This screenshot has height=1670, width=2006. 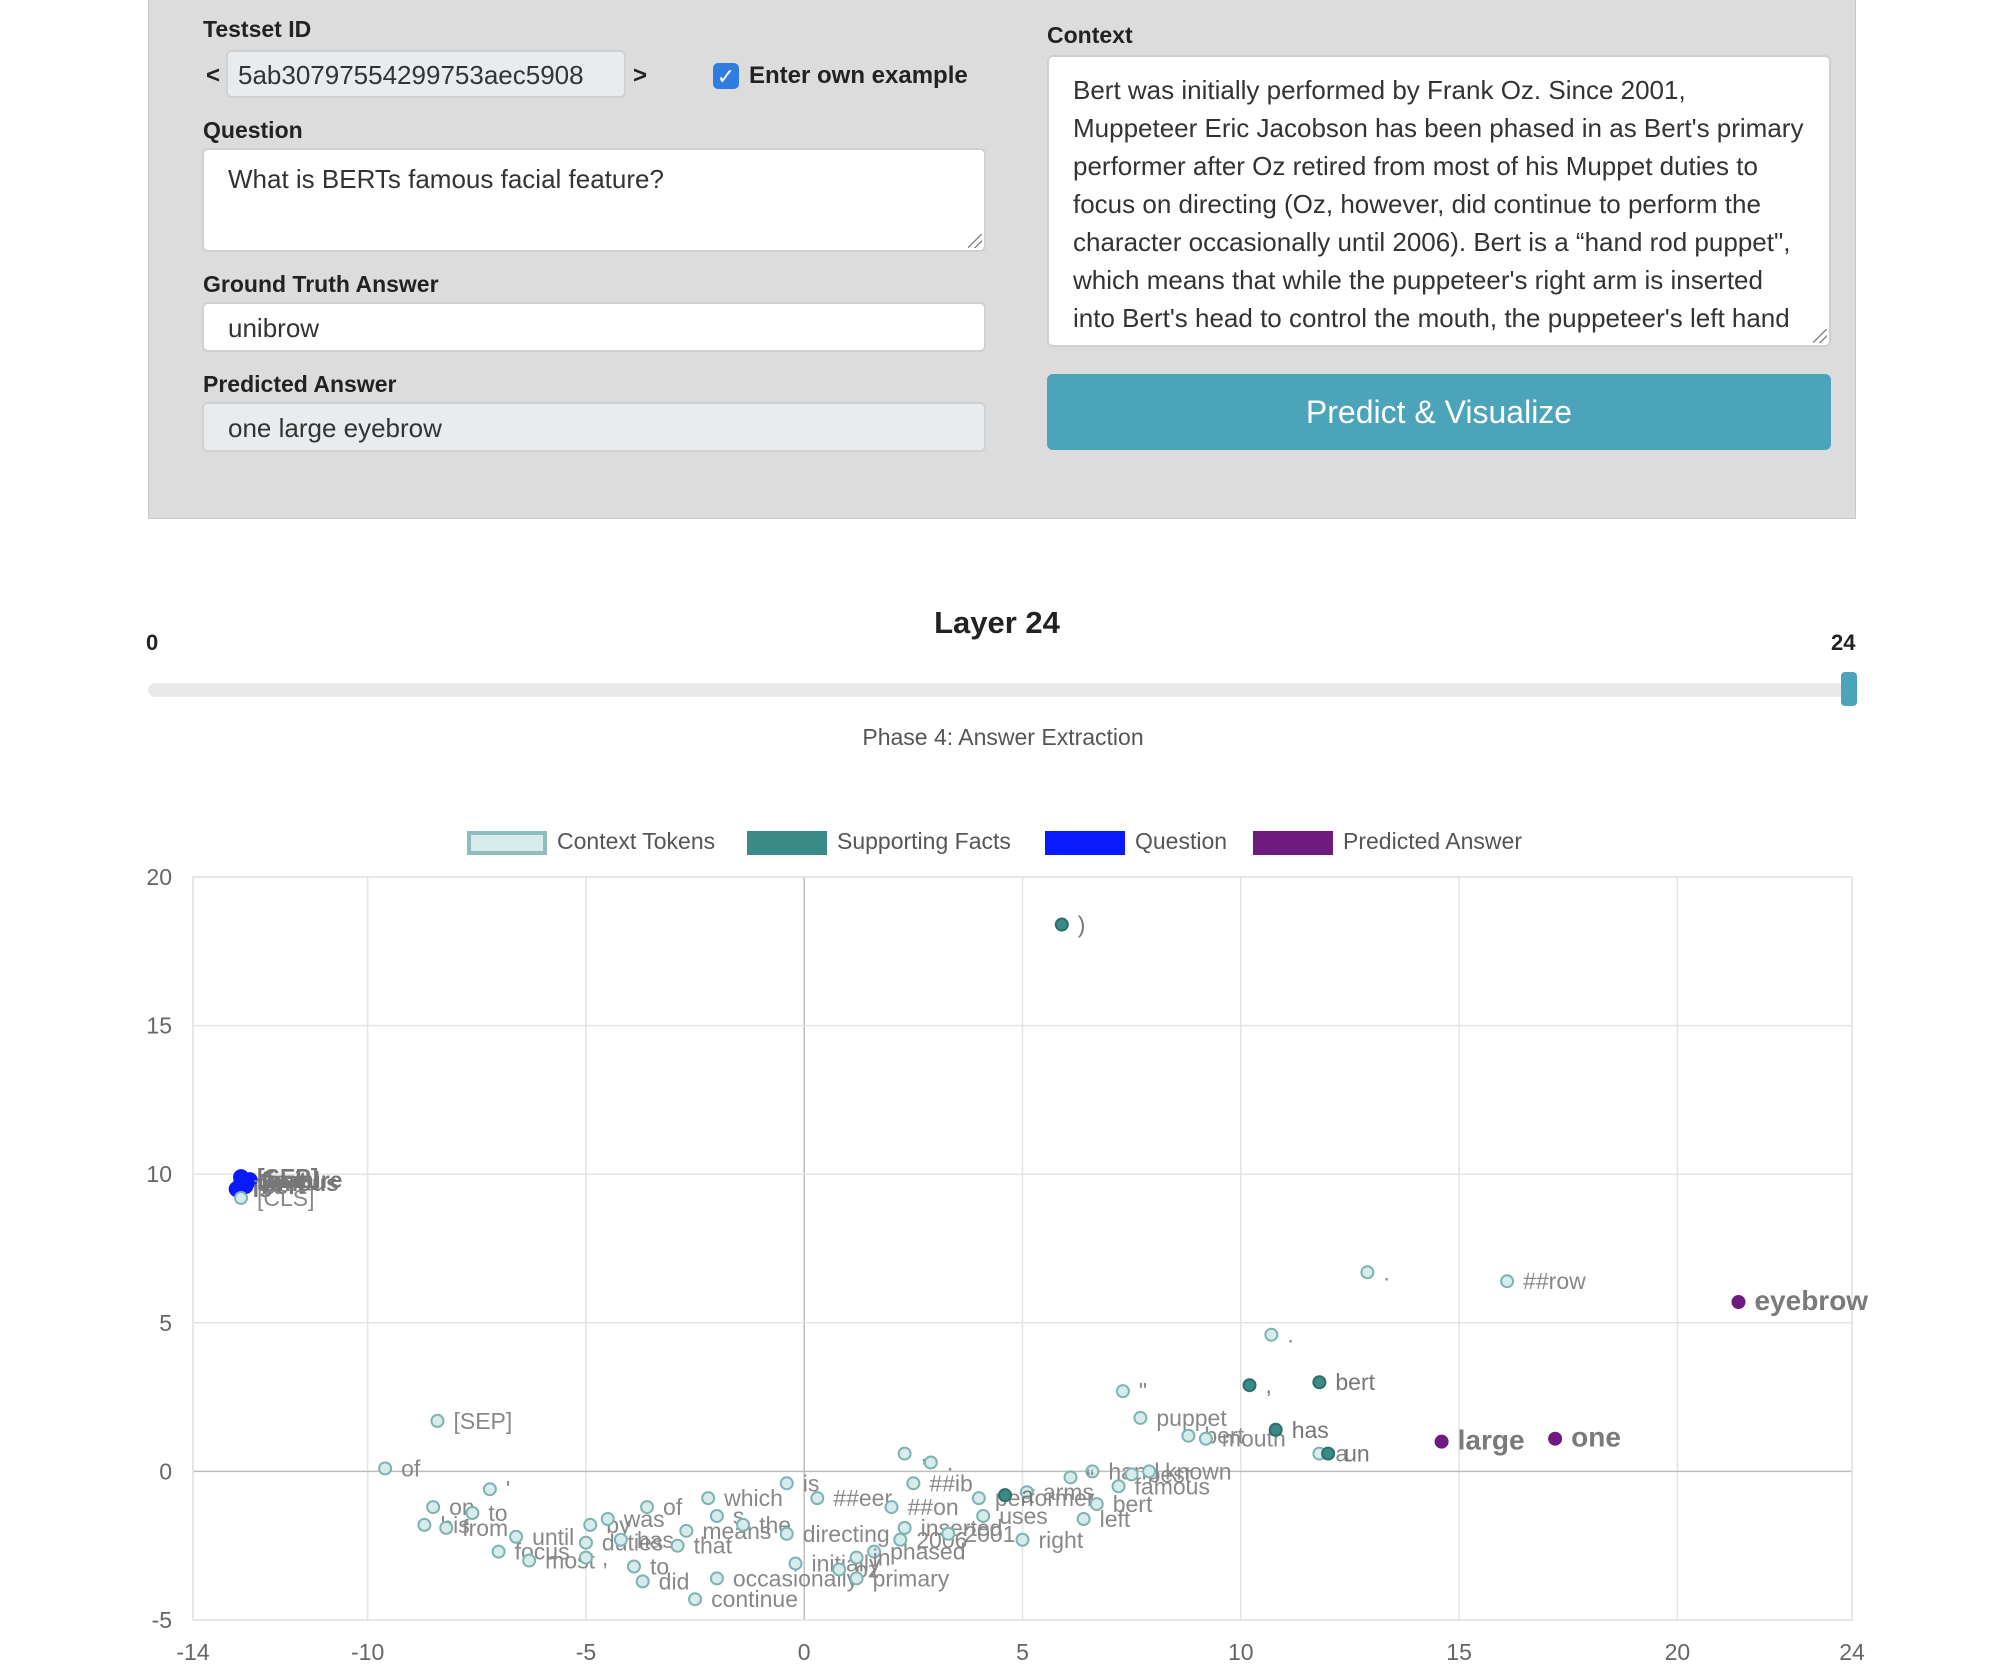 I want to click on legend-question: Question, so click(x=1136, y=843).